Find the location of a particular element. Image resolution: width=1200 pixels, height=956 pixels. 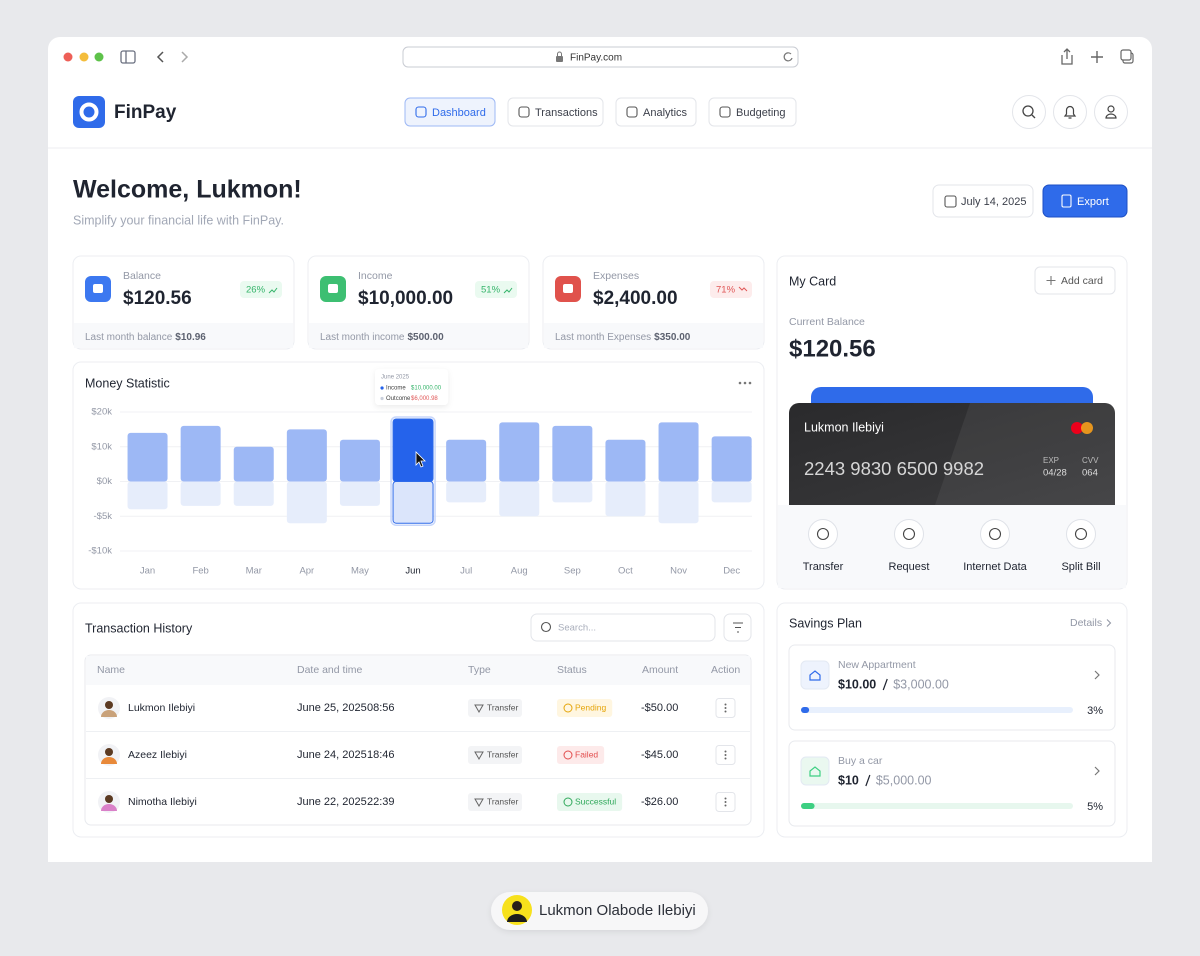

zoom-dot is located at coordinates (99, 57).